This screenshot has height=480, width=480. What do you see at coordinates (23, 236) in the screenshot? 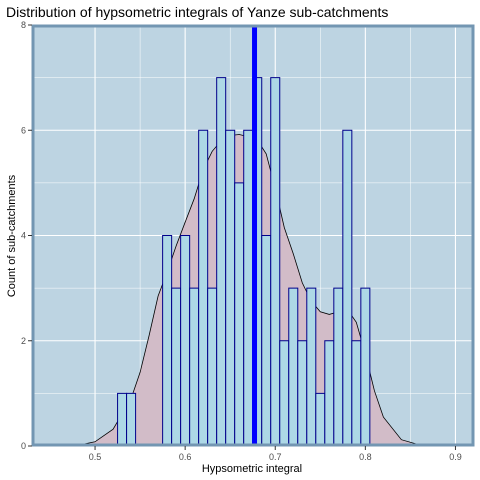
I see `y-tick-label: 4` at bounding box center [23, 236].